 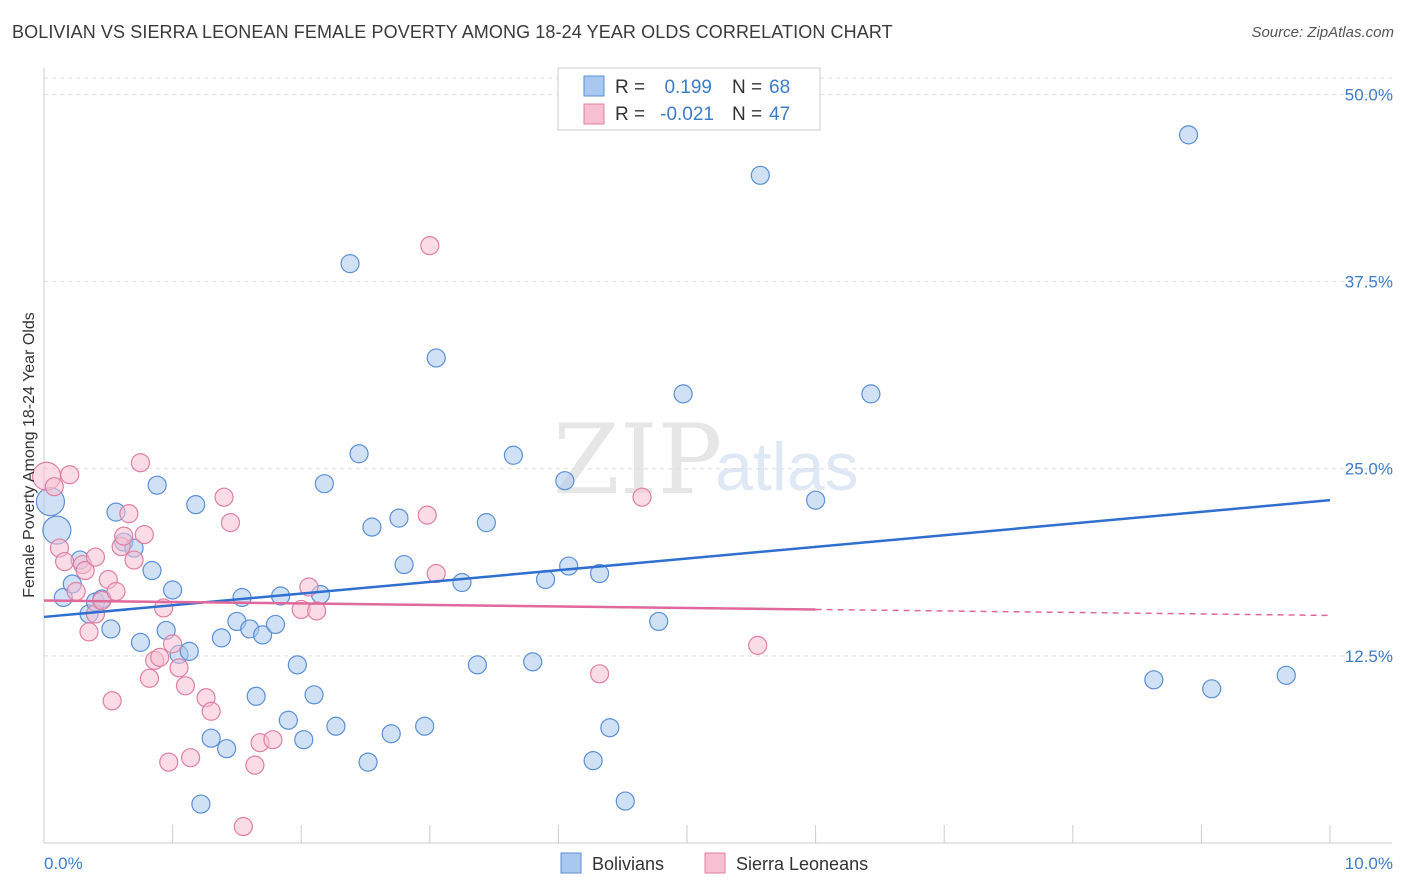 I want to click on legend-r-label-1: R =, so click(x=630, y=87).